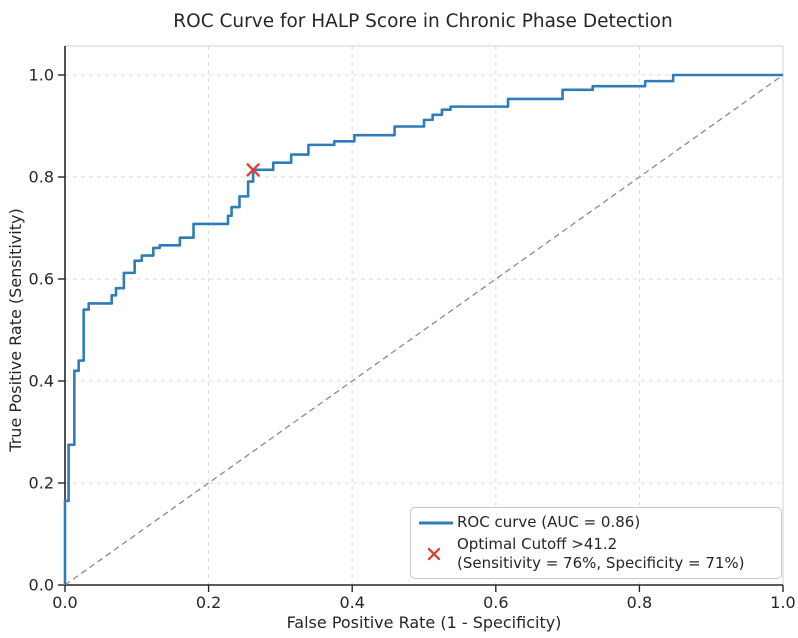 This screenshot has width=798, height=638. What do you see at coordinates (41, 585) in the screenshot?
I see `y-tick-label: 0.0` at bounding box center [41, 585].